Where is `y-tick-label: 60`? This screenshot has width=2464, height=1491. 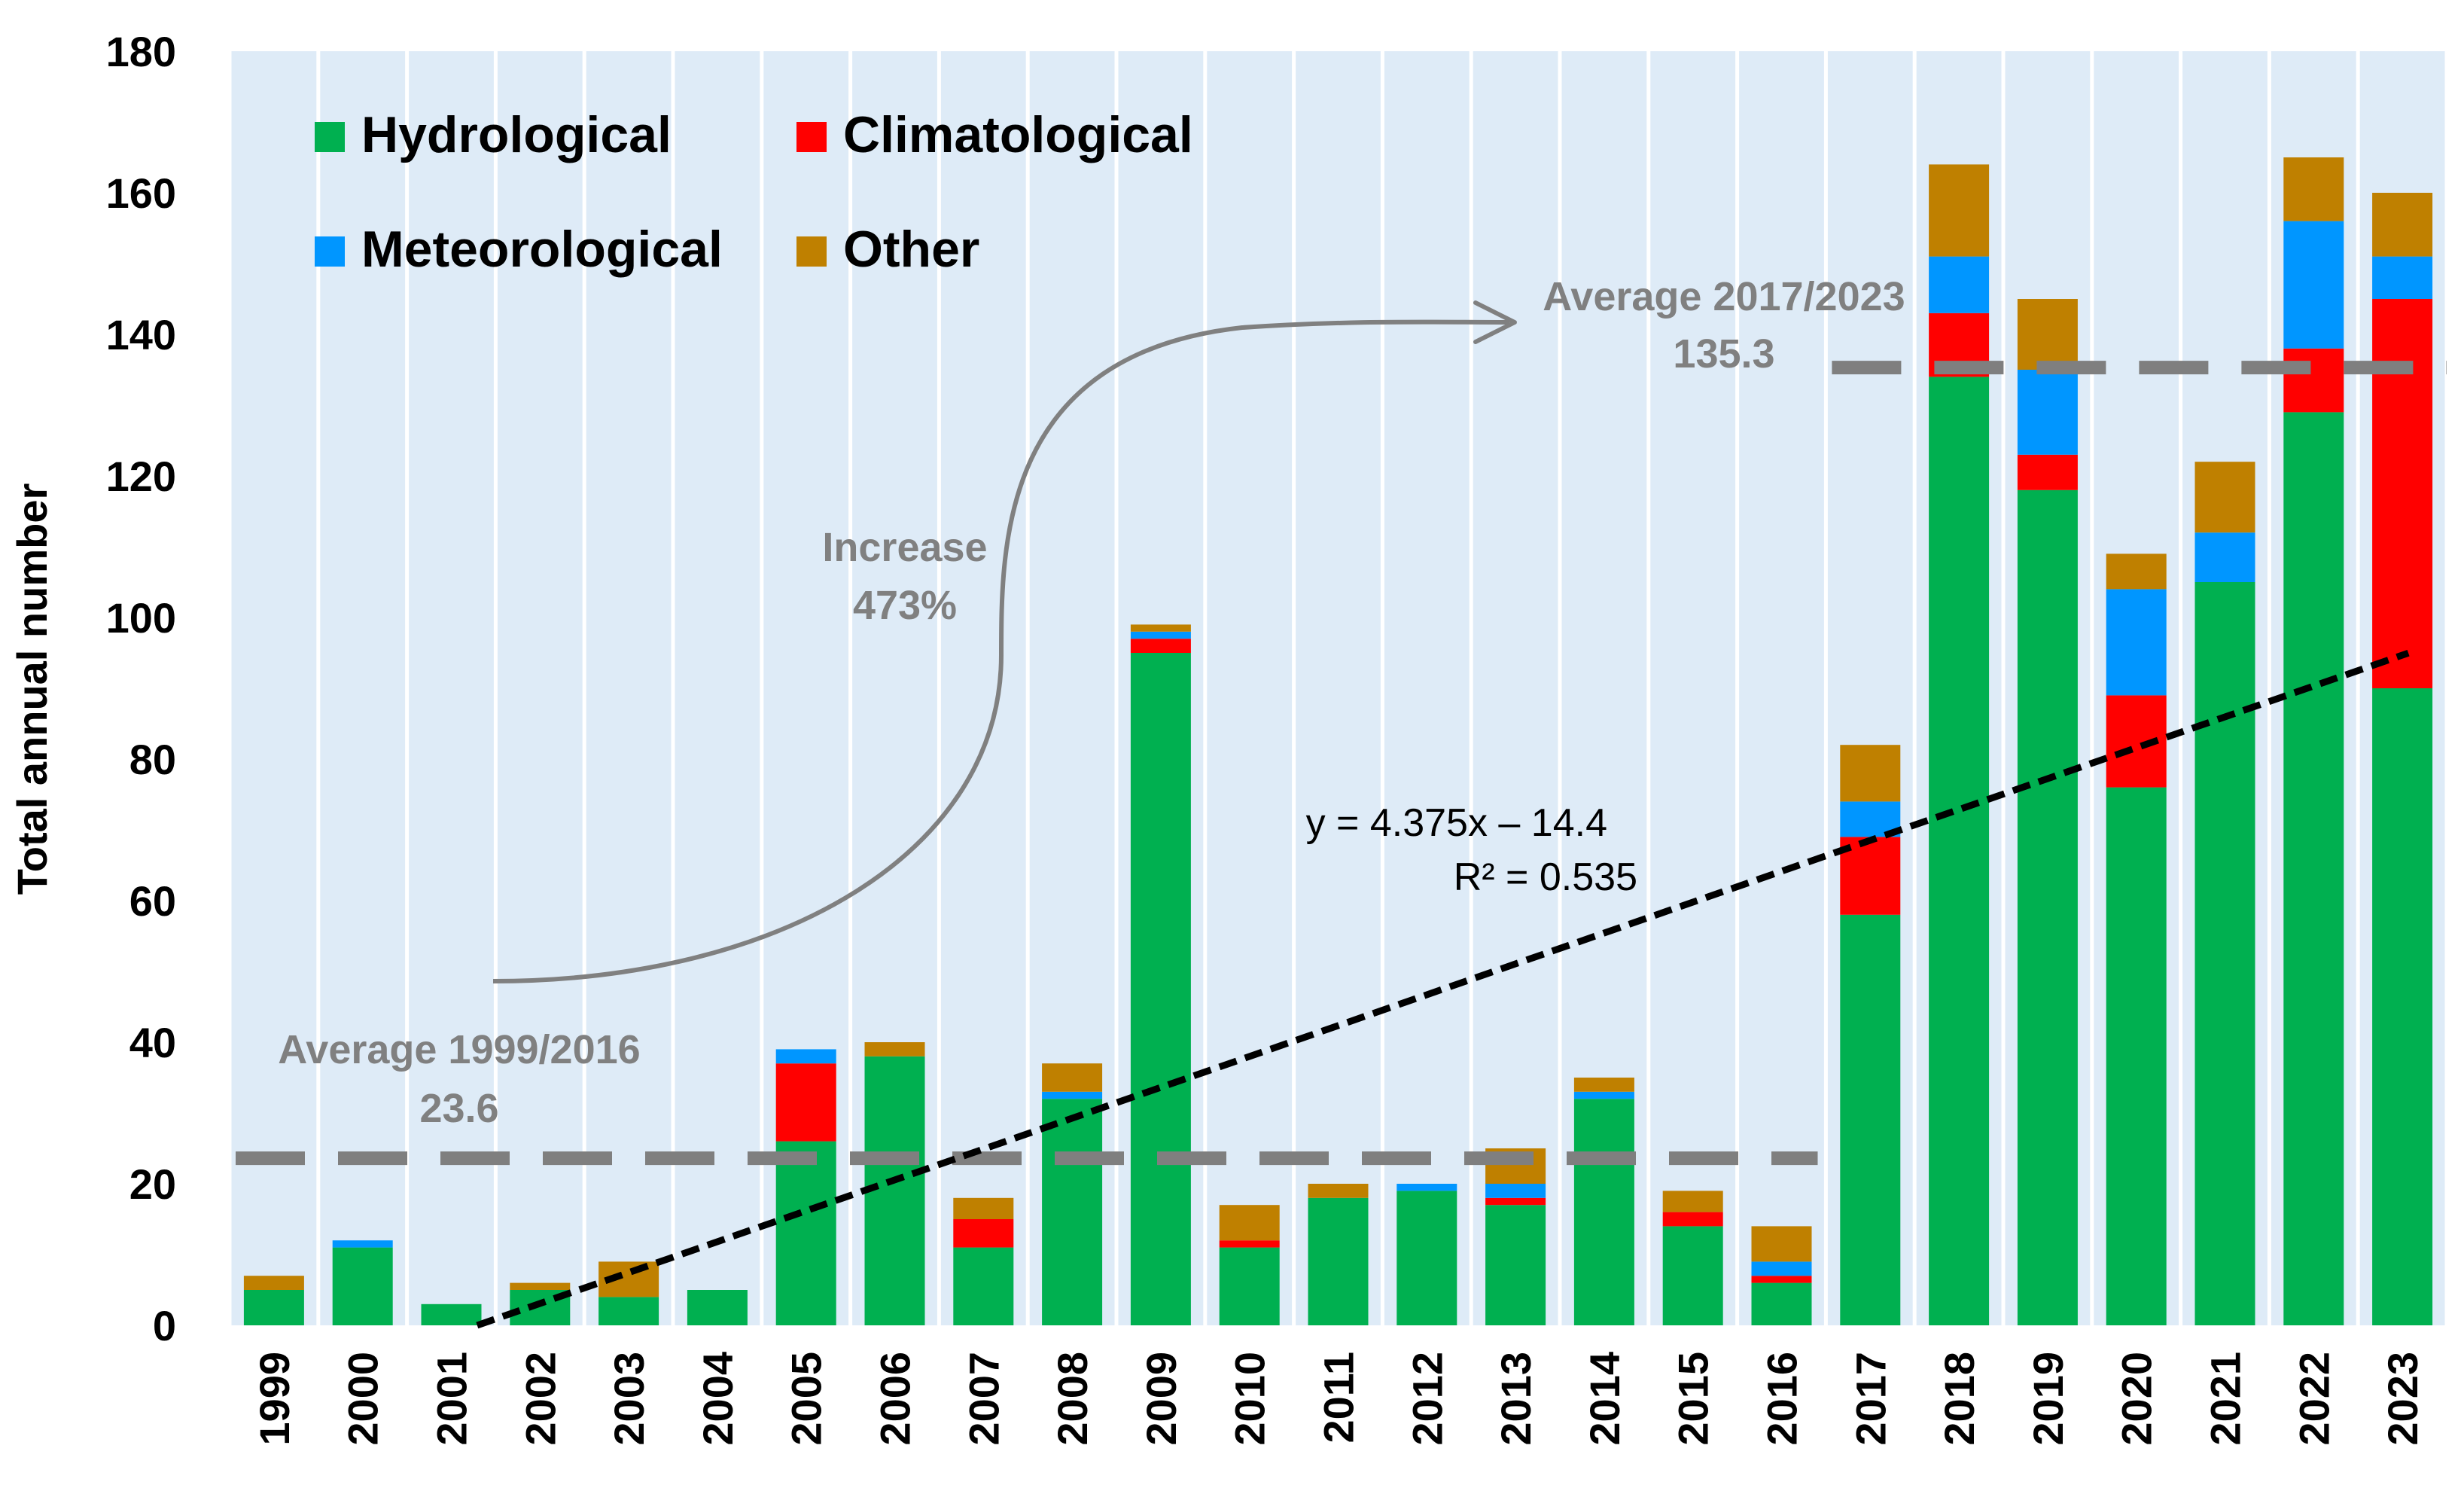
y-tick-label: 60 is located at coordinates (152, 901).